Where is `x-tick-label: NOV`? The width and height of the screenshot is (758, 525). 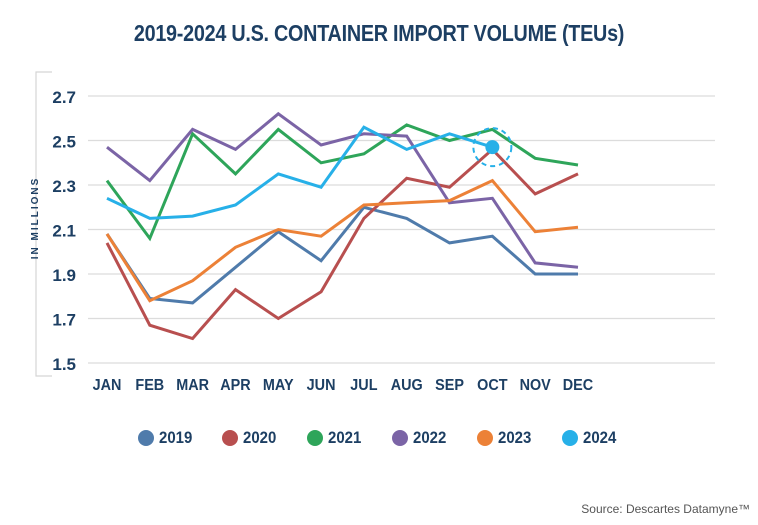 x-tick-label: NOV is located at coordinates (536, 385).